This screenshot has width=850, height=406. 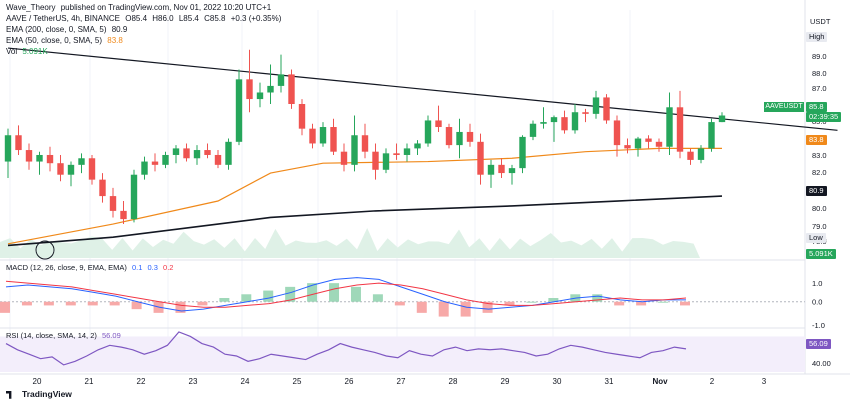 What do you see at coordinates (816, 107) in the screenshot?
I see `last-price-tag: 85.8` at bounding box center [816, 107].